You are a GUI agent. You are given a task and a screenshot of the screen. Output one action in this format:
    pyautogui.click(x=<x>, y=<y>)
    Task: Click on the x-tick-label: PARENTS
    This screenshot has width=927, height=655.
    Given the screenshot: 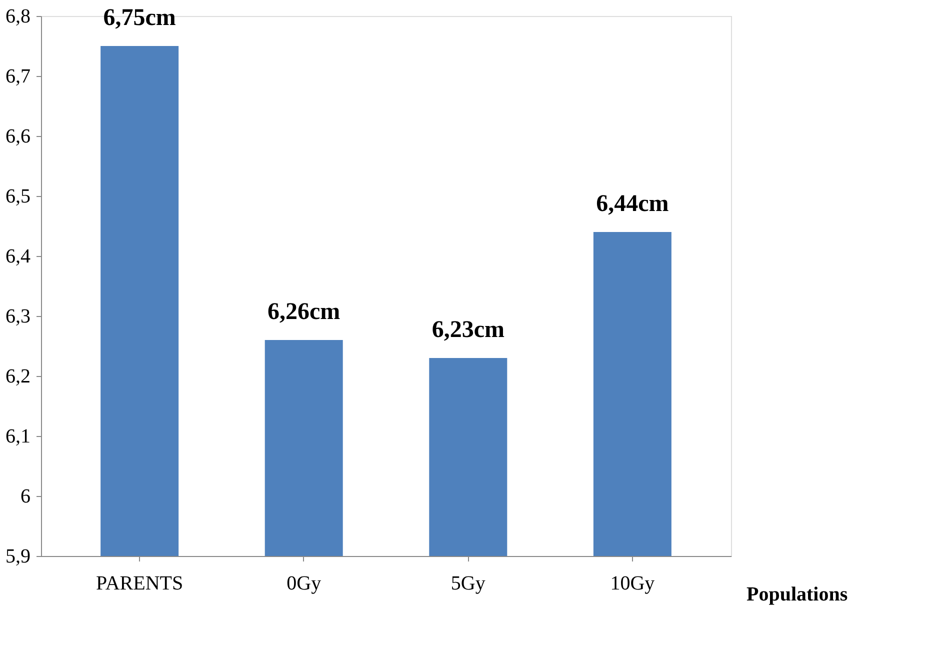 What is the action you would take?
    pyautogui.click(x=140, y=583)
    